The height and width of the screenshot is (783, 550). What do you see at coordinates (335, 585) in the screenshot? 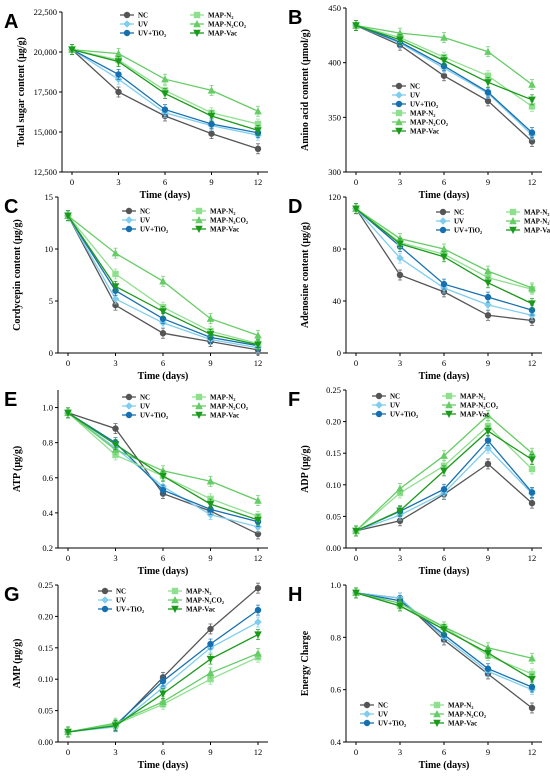
I see `y-tick-label: 1.0` at bounding box center [335, 585].